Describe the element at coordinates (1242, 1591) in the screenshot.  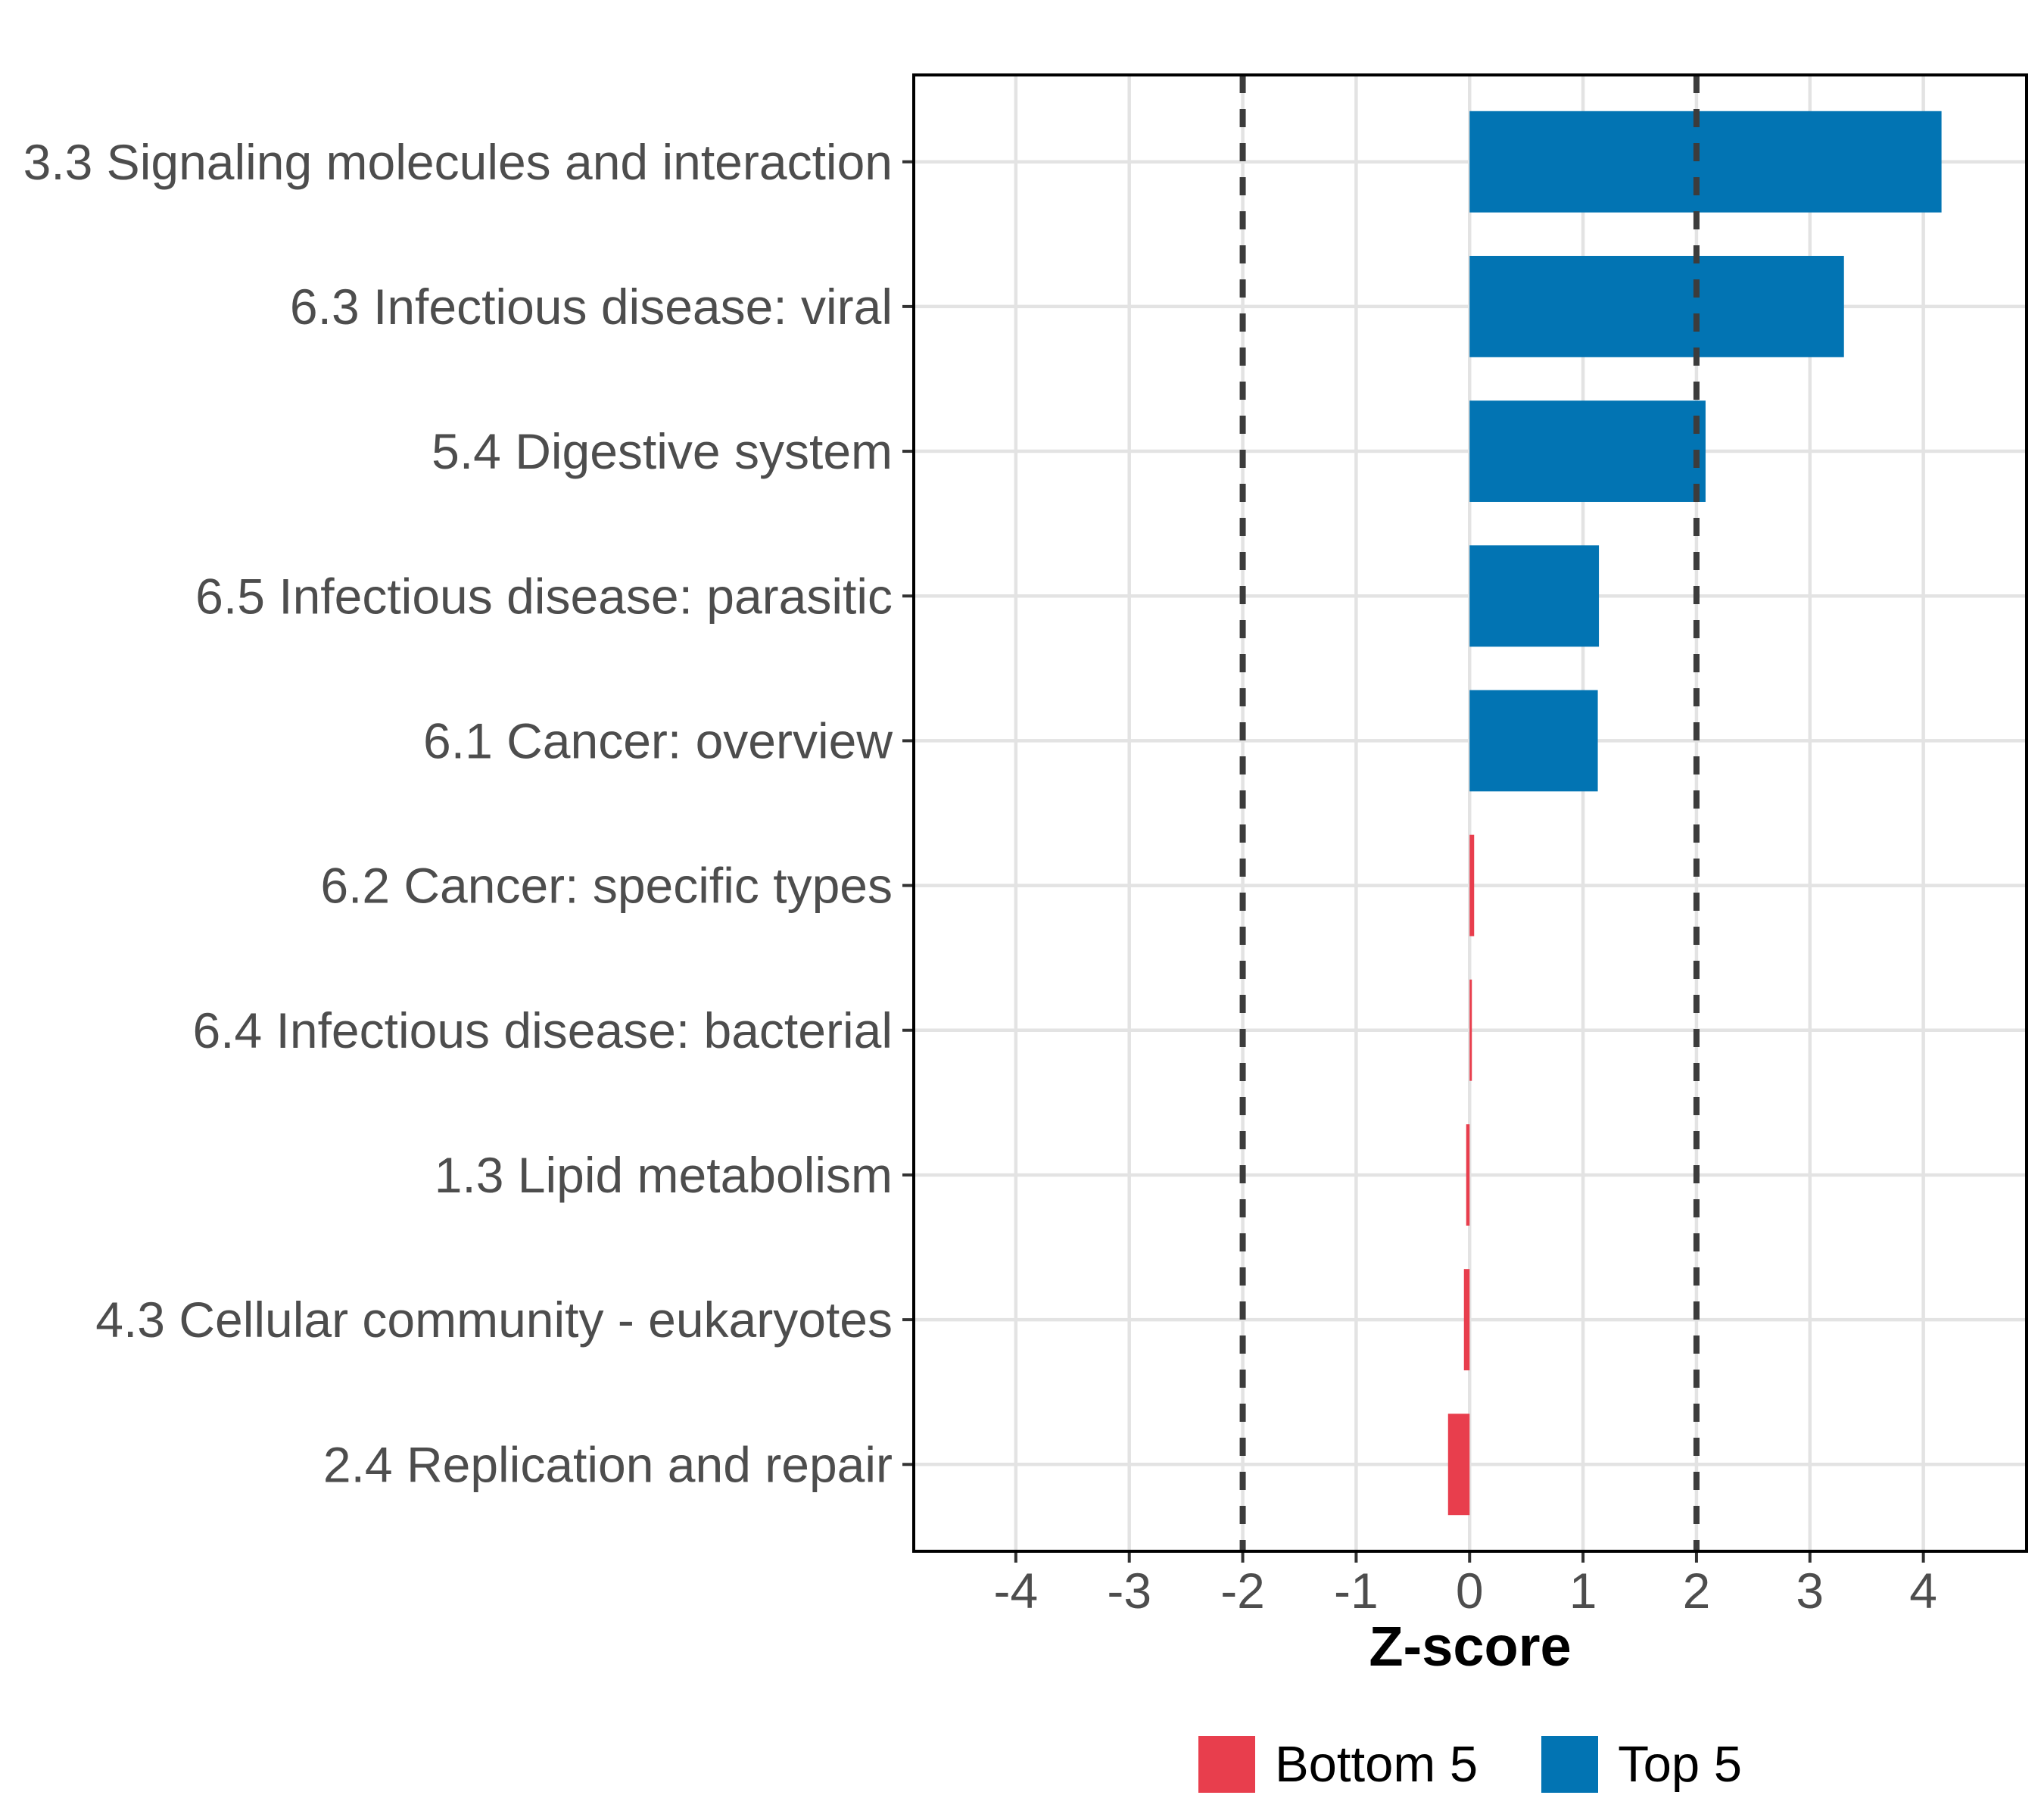
I see `x-tick-label: -2` at that location.